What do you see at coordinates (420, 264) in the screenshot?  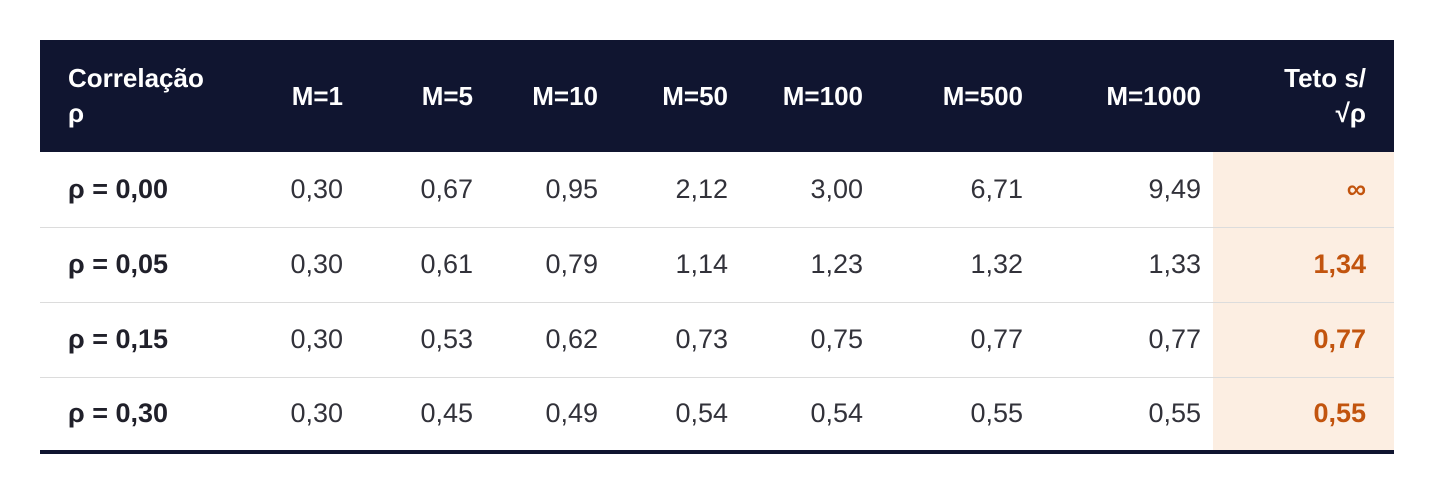 I see `cell-value: 0,61` at bounding box center [420, 264].